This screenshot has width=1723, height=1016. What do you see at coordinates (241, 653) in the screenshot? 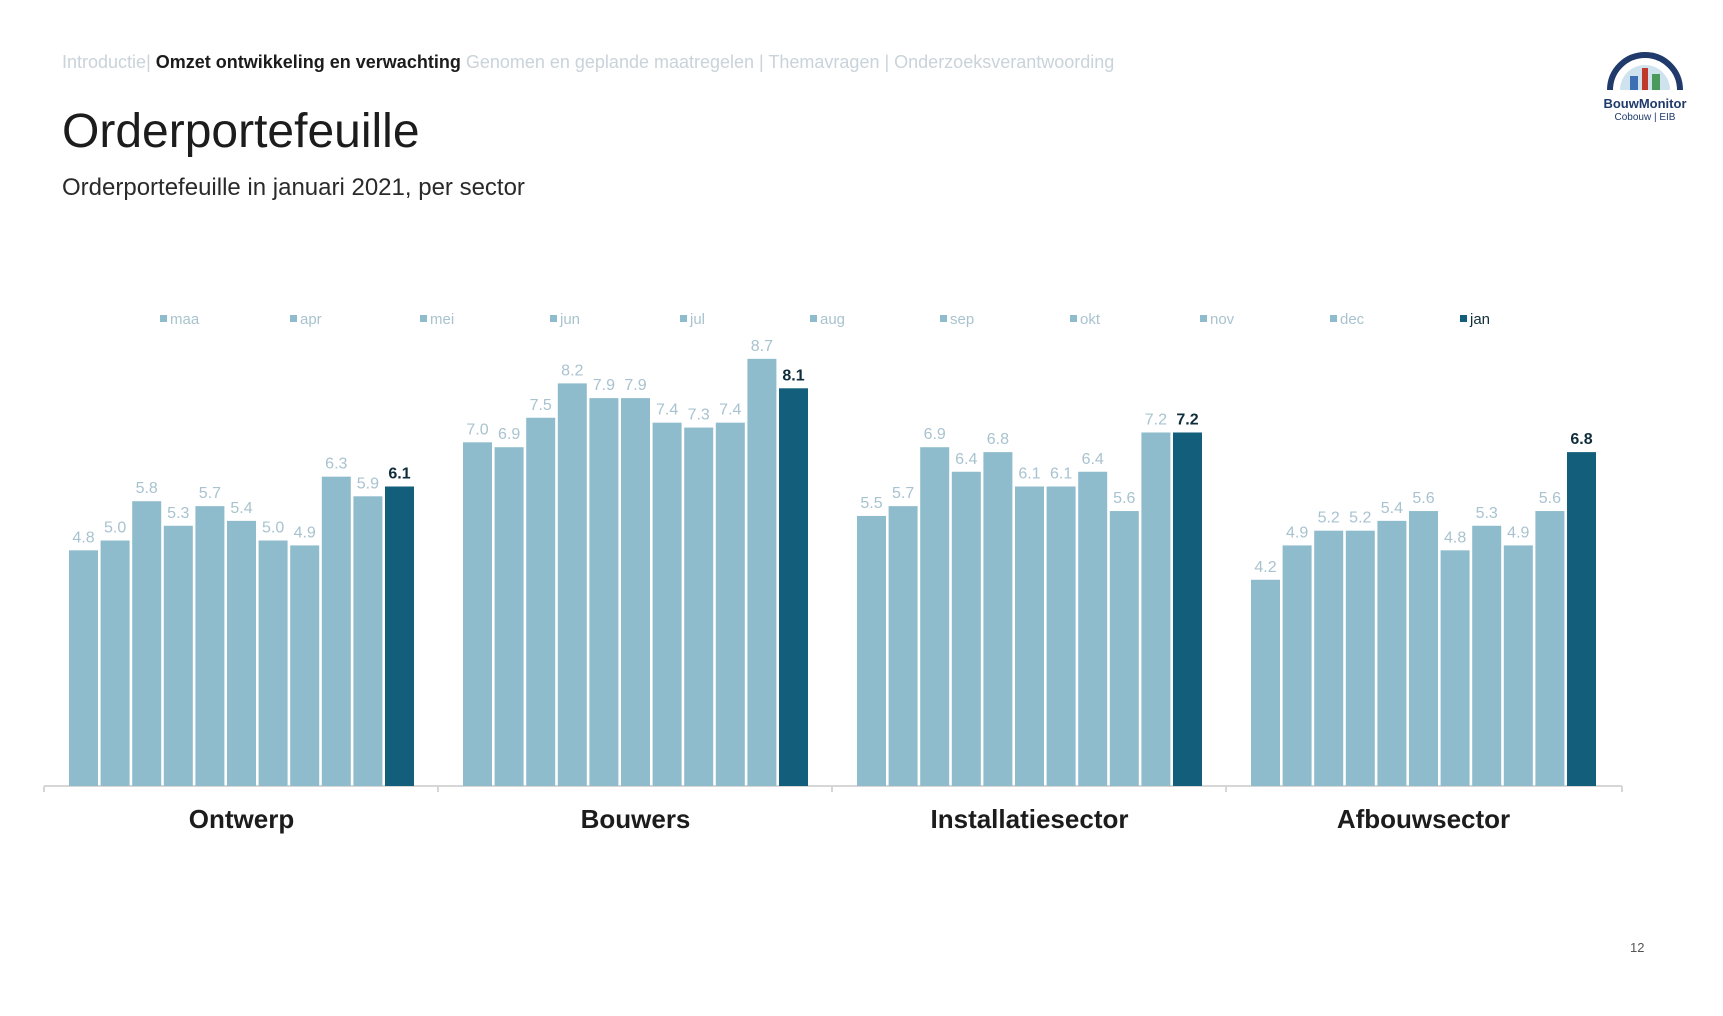
I see `bar-ontwerp-aug` at bounding box center [241, 653].